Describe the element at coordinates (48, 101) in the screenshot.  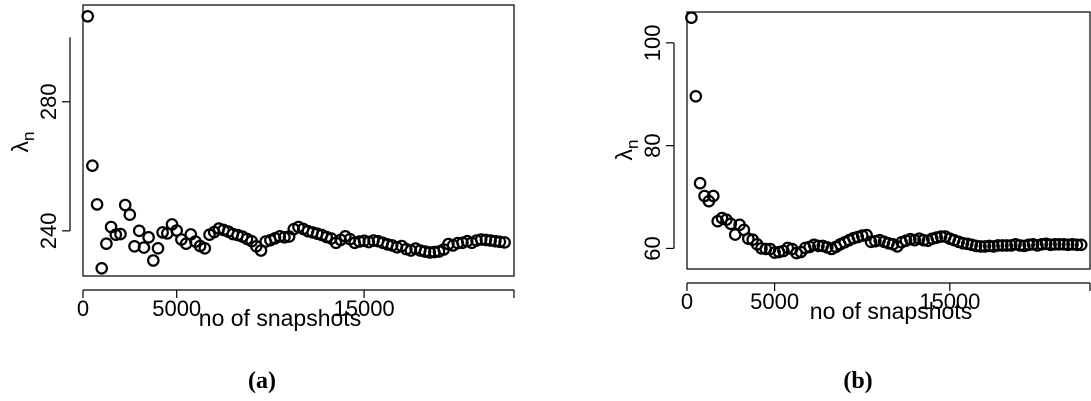
I see `y-tick-label: 280` at that location.